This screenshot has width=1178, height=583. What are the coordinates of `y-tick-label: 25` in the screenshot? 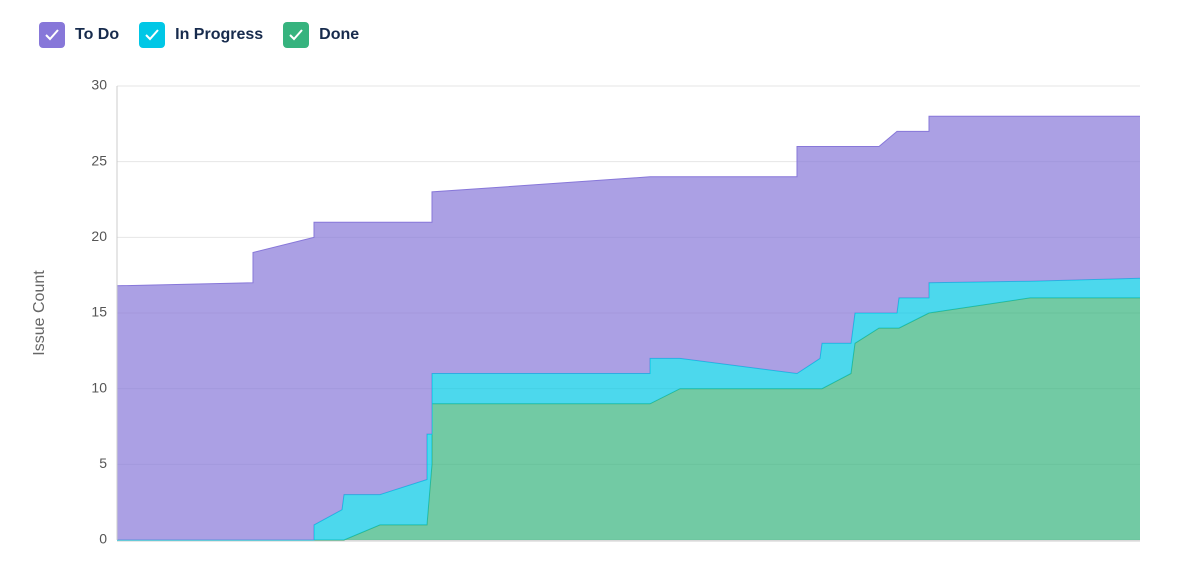 It's located at (99, 160).